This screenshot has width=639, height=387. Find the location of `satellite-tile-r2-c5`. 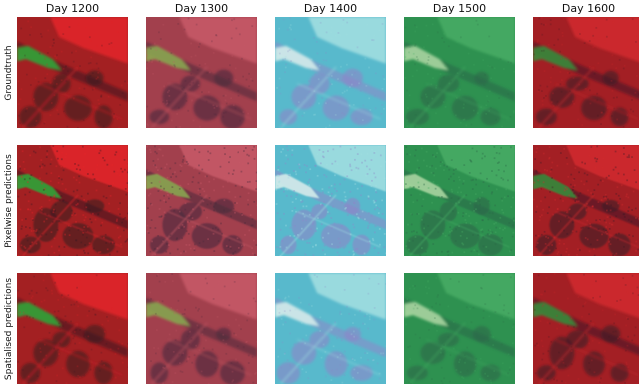

satellite-tile-r2-c5 is located at coordinates (586, 200).